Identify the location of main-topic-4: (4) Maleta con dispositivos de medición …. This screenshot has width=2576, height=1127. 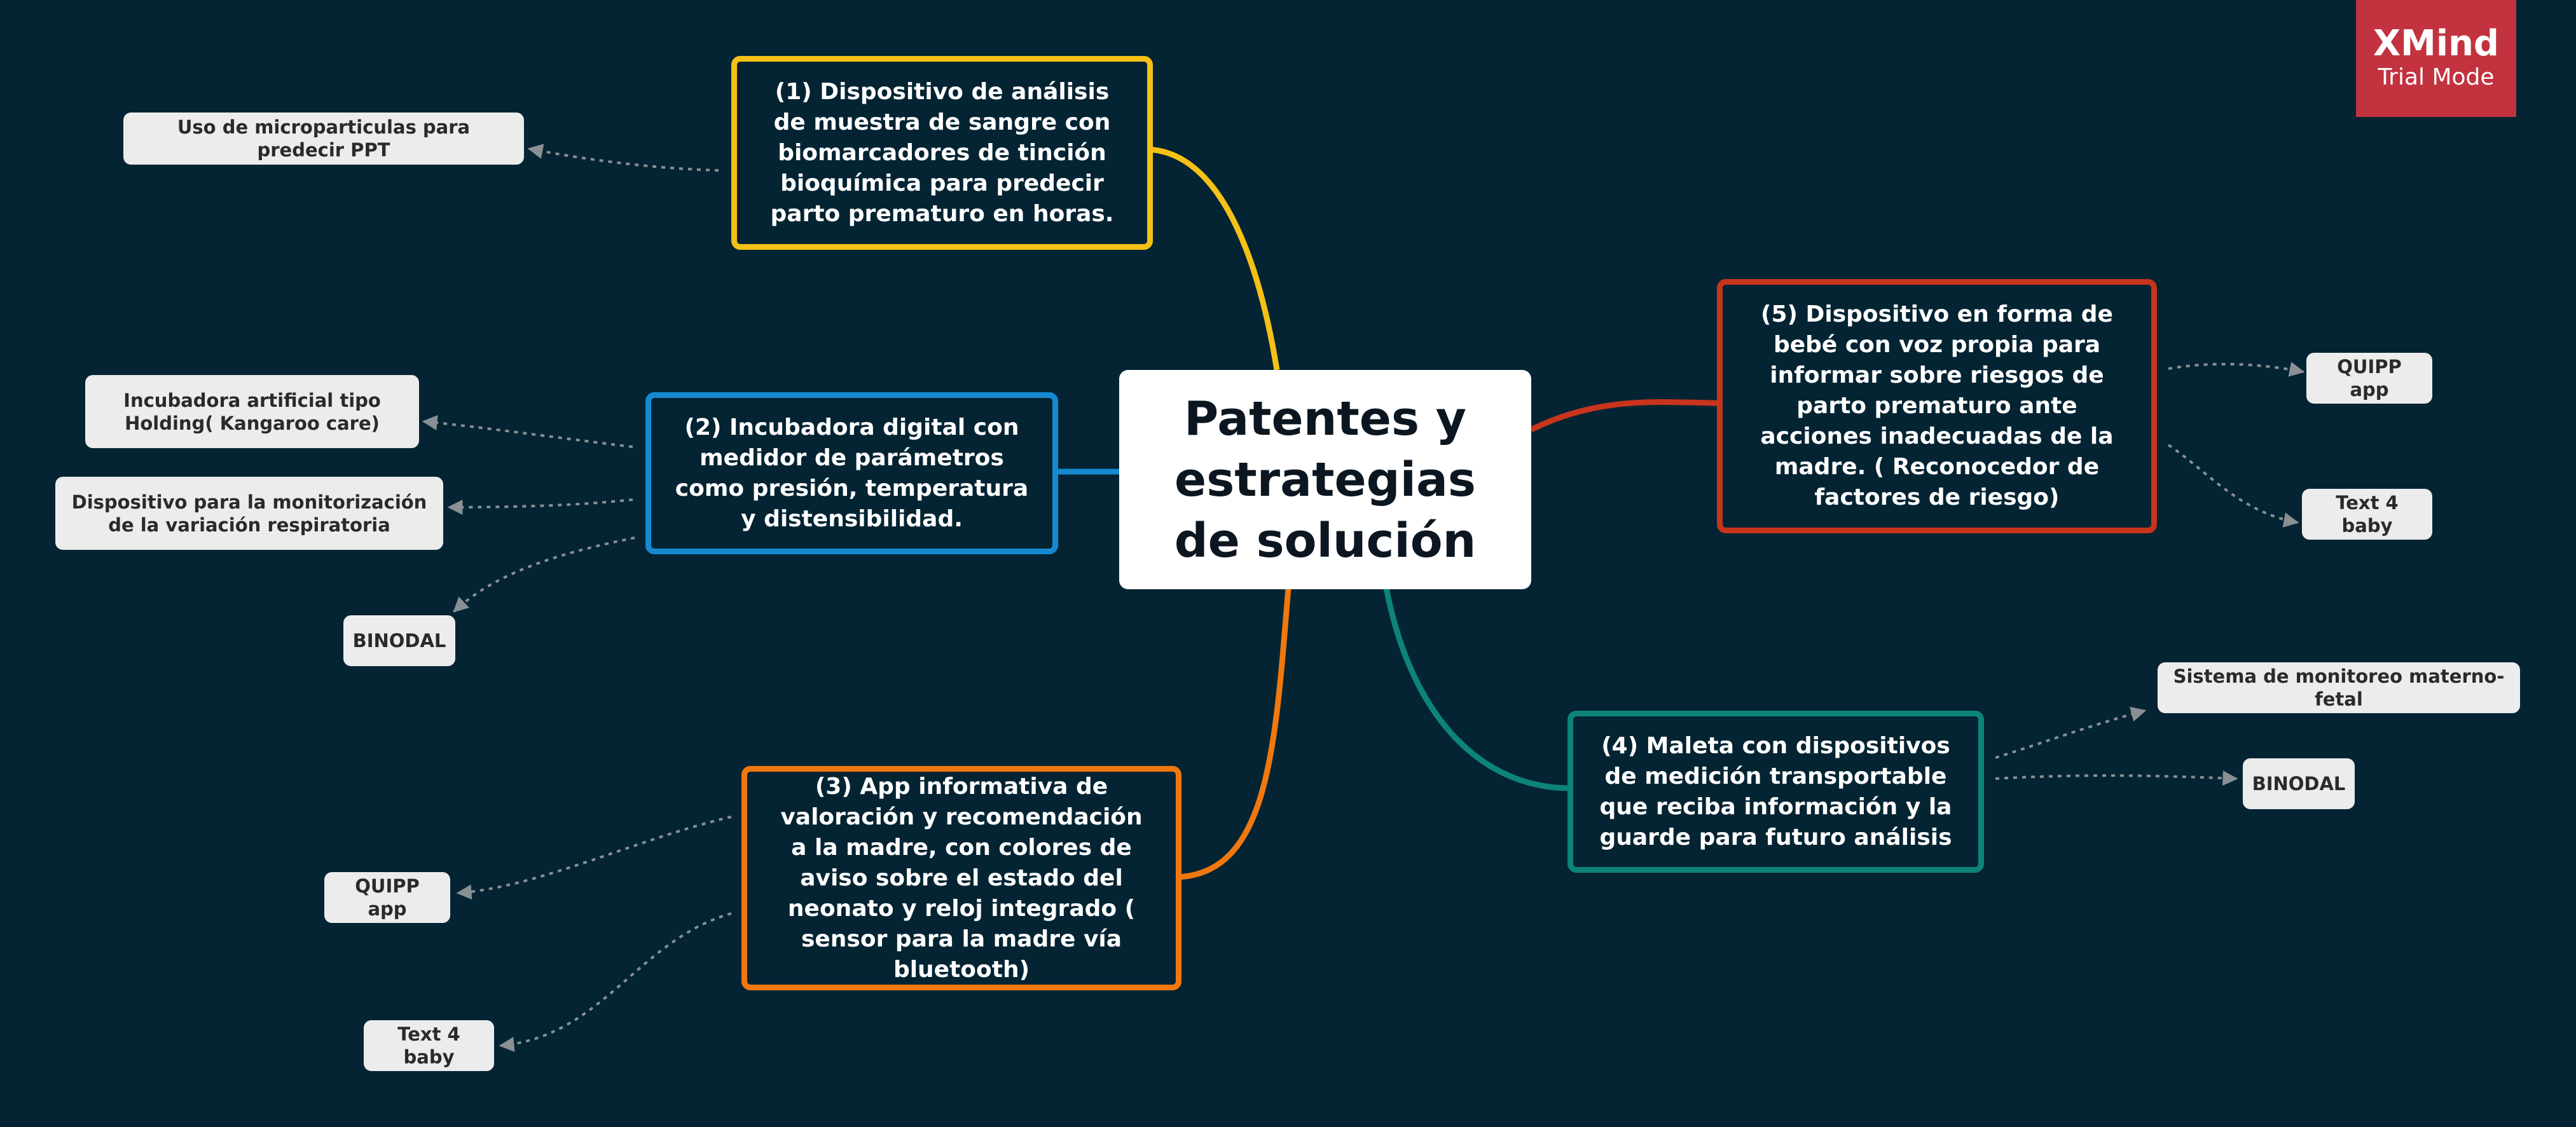
(1775, 792).